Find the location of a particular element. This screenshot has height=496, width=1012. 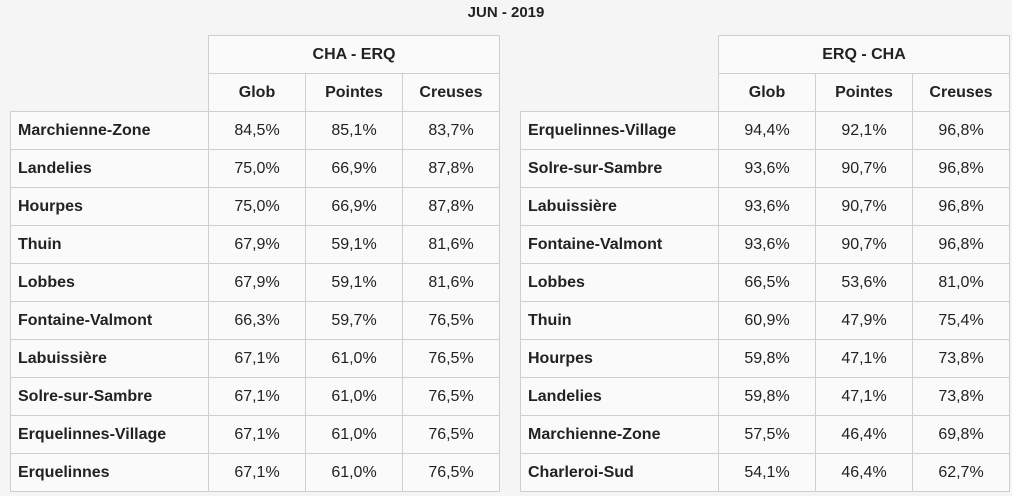

table-row: Solre-sur-Sambre 67,1% 61,0% 76,5% is located at coordinates (255, 396).